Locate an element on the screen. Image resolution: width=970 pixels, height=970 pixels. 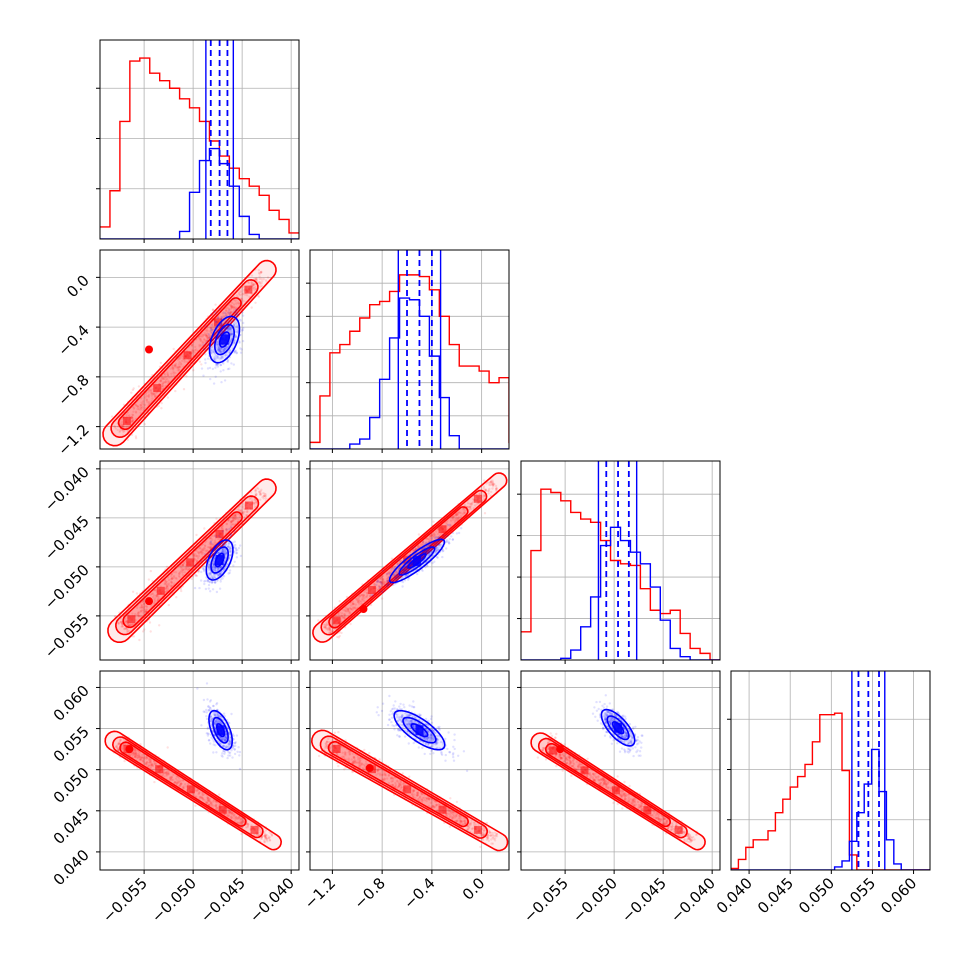
blue-mode-cell is located at coordinates (416, 560).